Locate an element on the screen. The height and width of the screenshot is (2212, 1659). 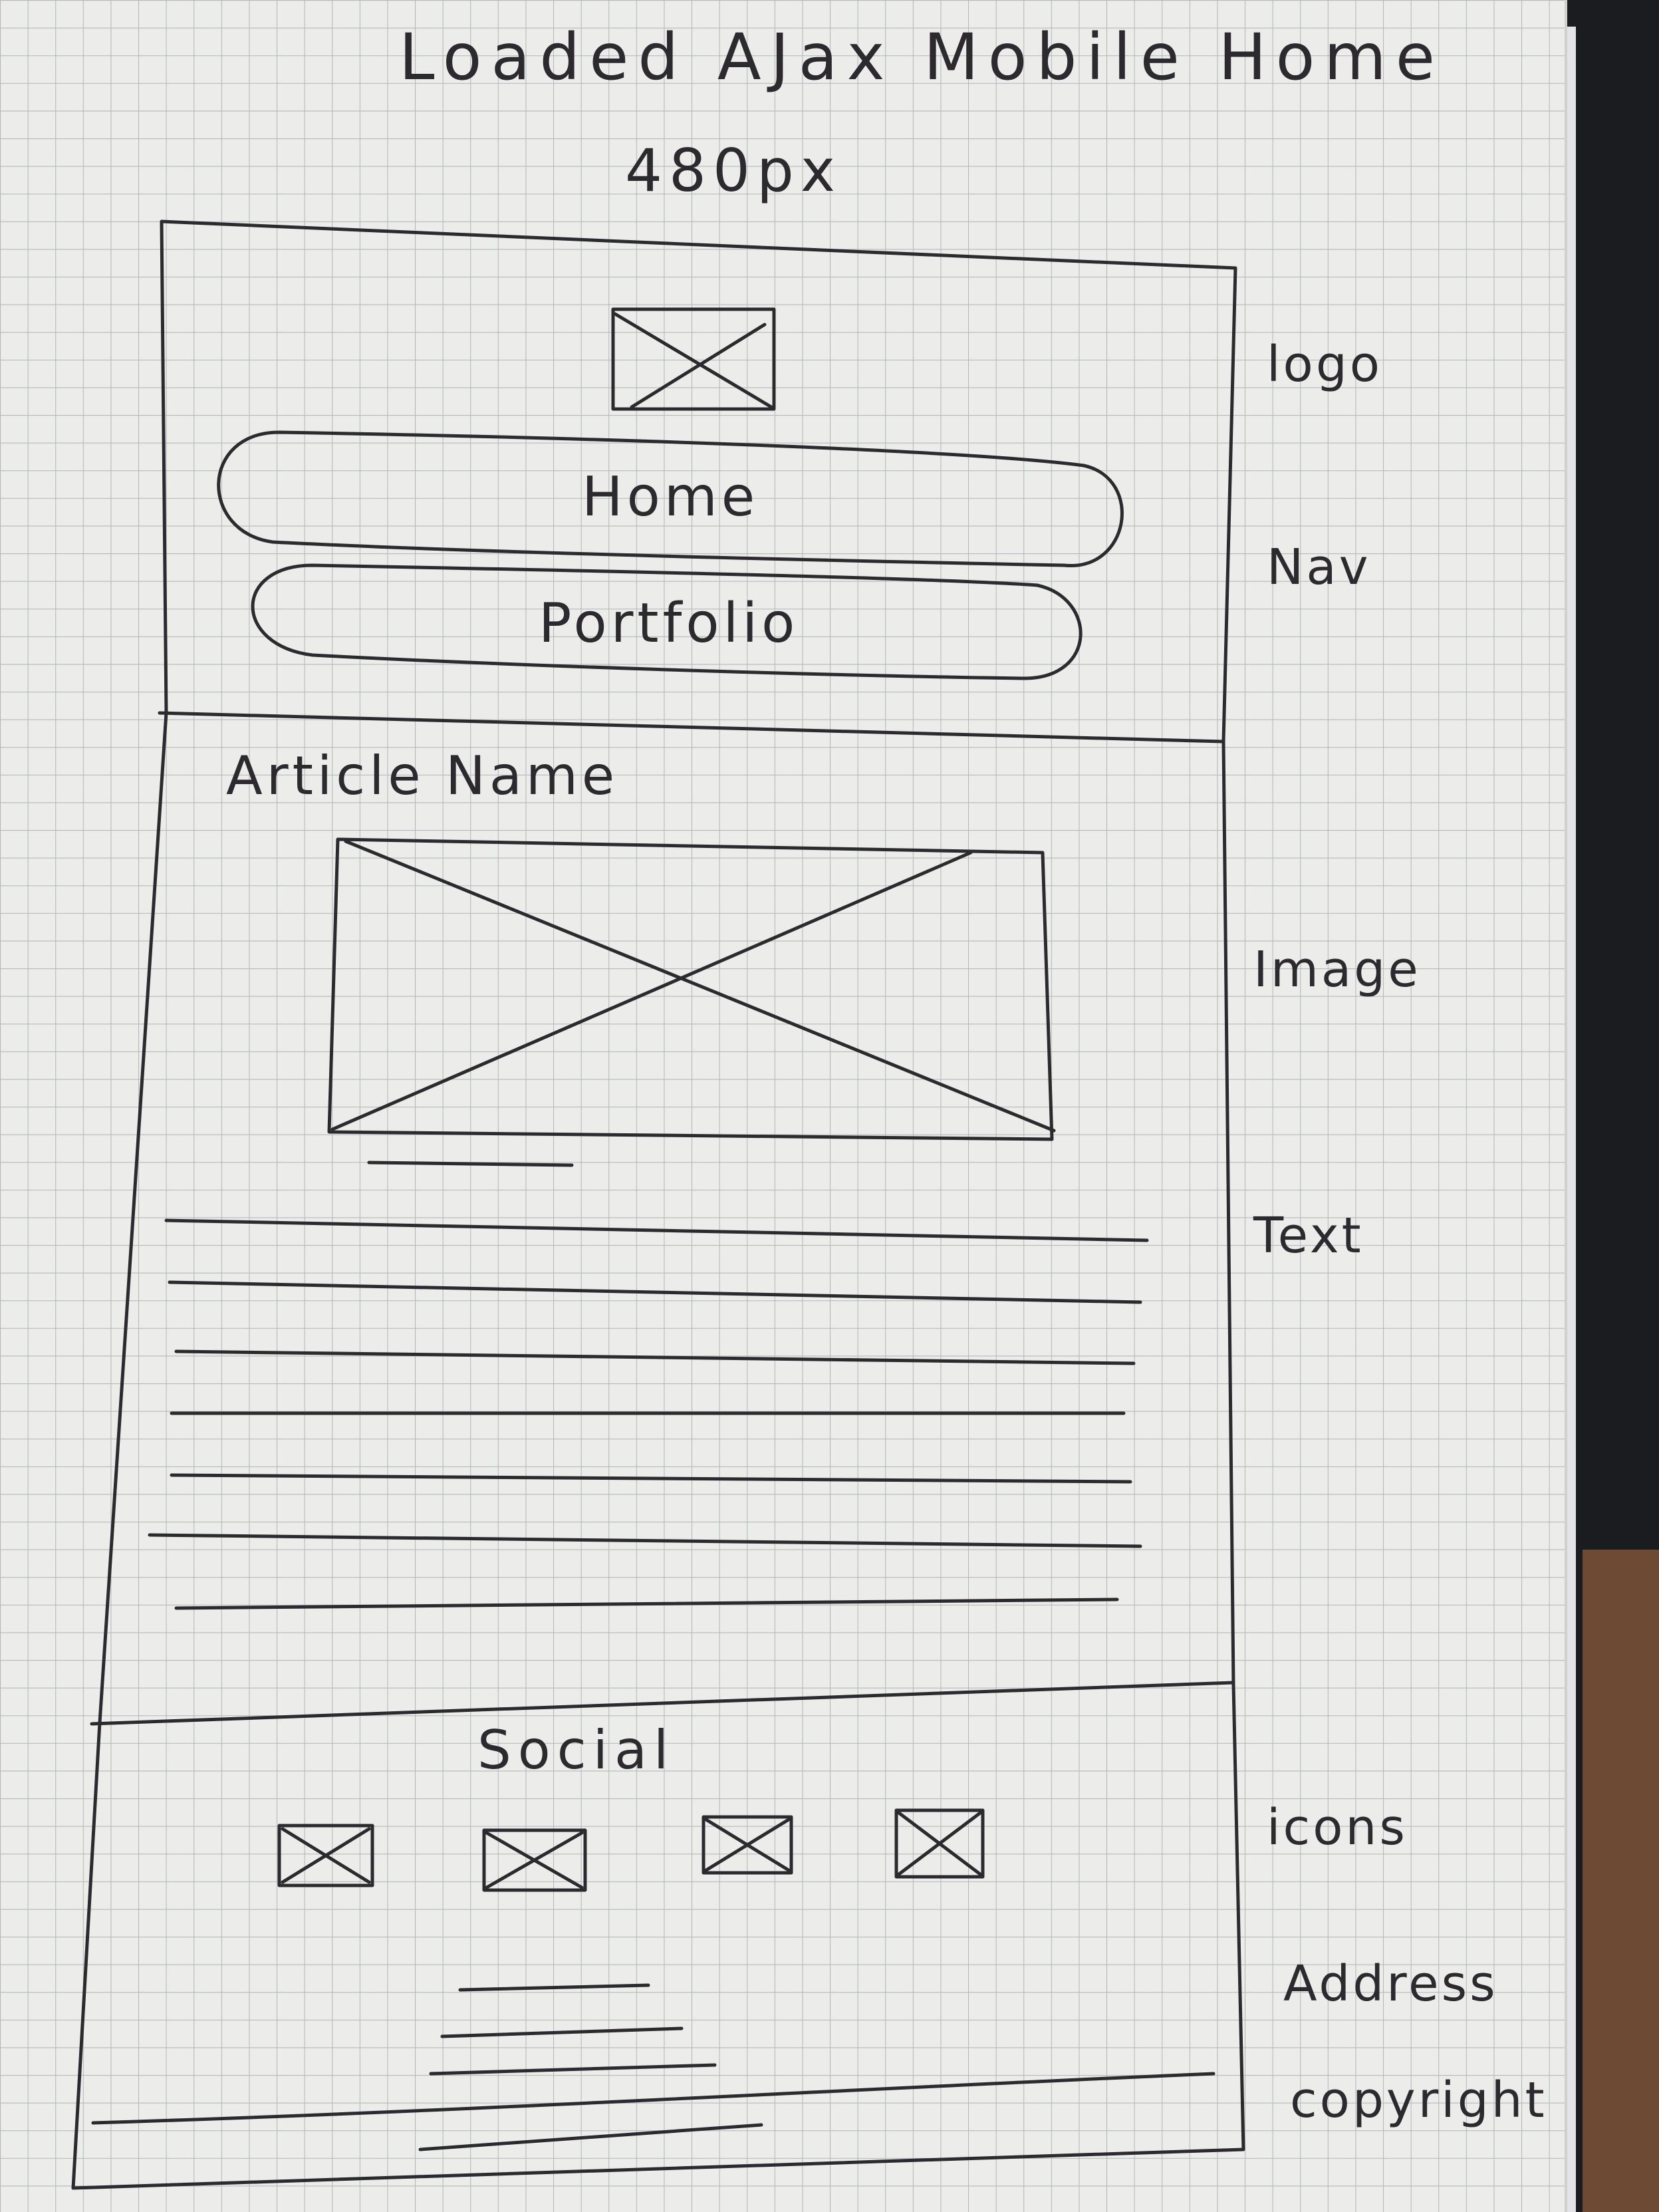
annotation-copyright: copyright is located at coordinates (1418, 2101).